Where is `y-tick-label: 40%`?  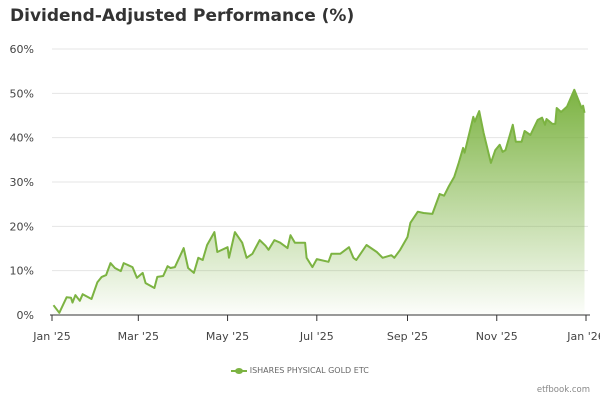 y-tick-label: 40% is located at coordinates (22, 138).